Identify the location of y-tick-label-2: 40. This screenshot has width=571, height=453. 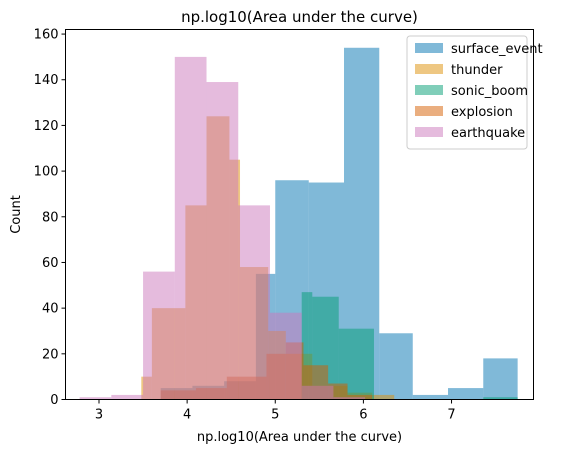
(50, 309).